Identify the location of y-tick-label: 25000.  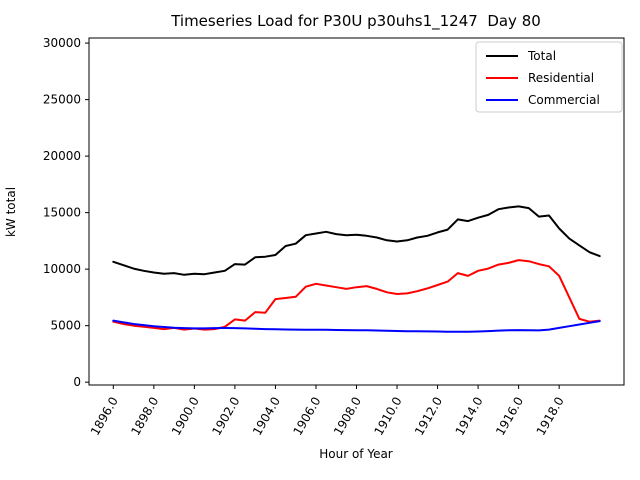
(62, 100).